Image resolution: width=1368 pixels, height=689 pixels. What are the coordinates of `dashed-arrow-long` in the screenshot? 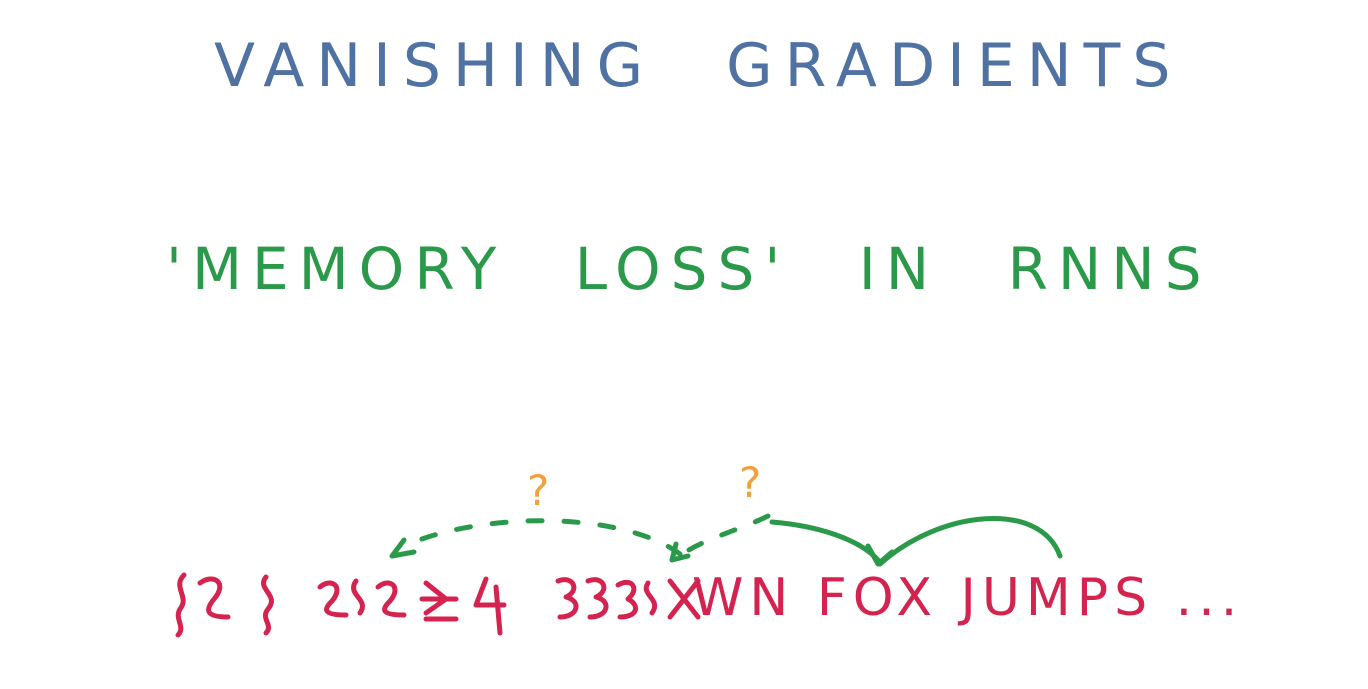 It's located at (542, 537).